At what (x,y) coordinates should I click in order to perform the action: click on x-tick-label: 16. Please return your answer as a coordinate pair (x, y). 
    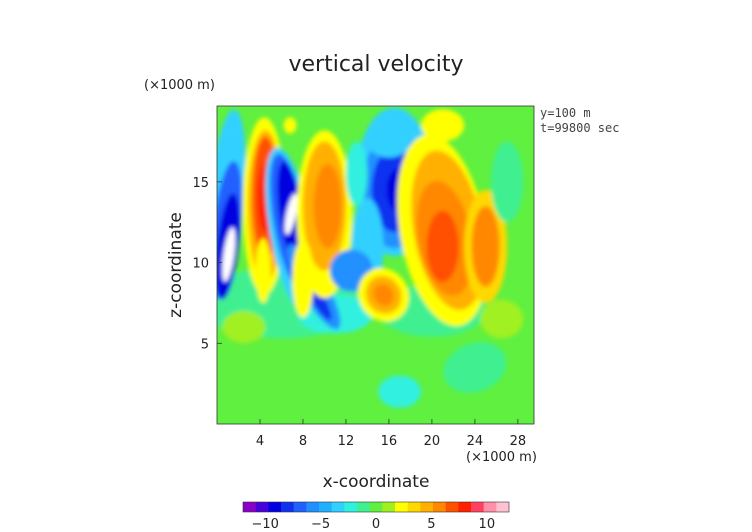
    Looking at the image, I should click on (389, 441).